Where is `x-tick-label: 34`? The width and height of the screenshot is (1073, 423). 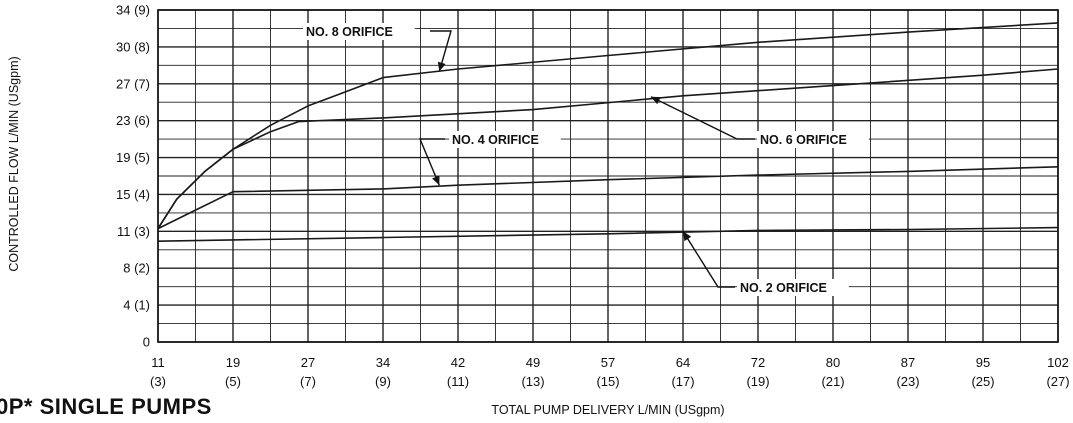
x-tick-label: 34 is located at coordinates (383, 362).